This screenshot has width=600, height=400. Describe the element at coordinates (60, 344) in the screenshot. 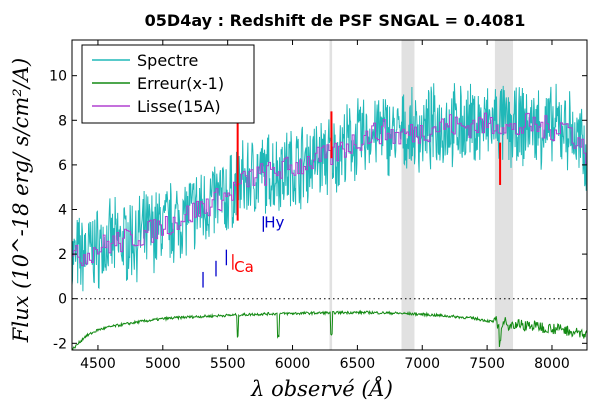

I see `y-tick-label--2: -2` at that location.